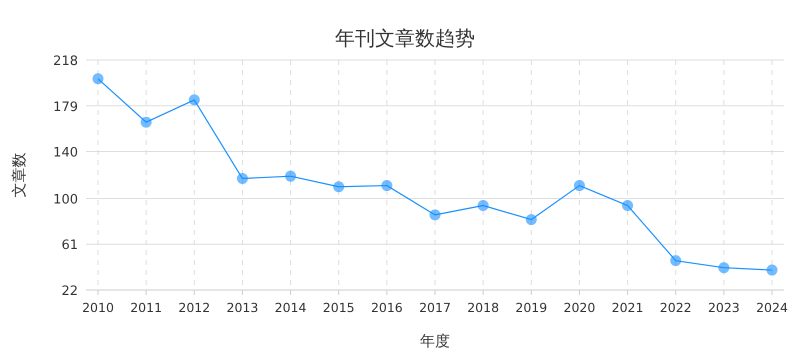 The image size is (810, 360). Describe the element at coordinates (628, 307) in the screenshot. I see `x-tick-label: 2021` at that location.